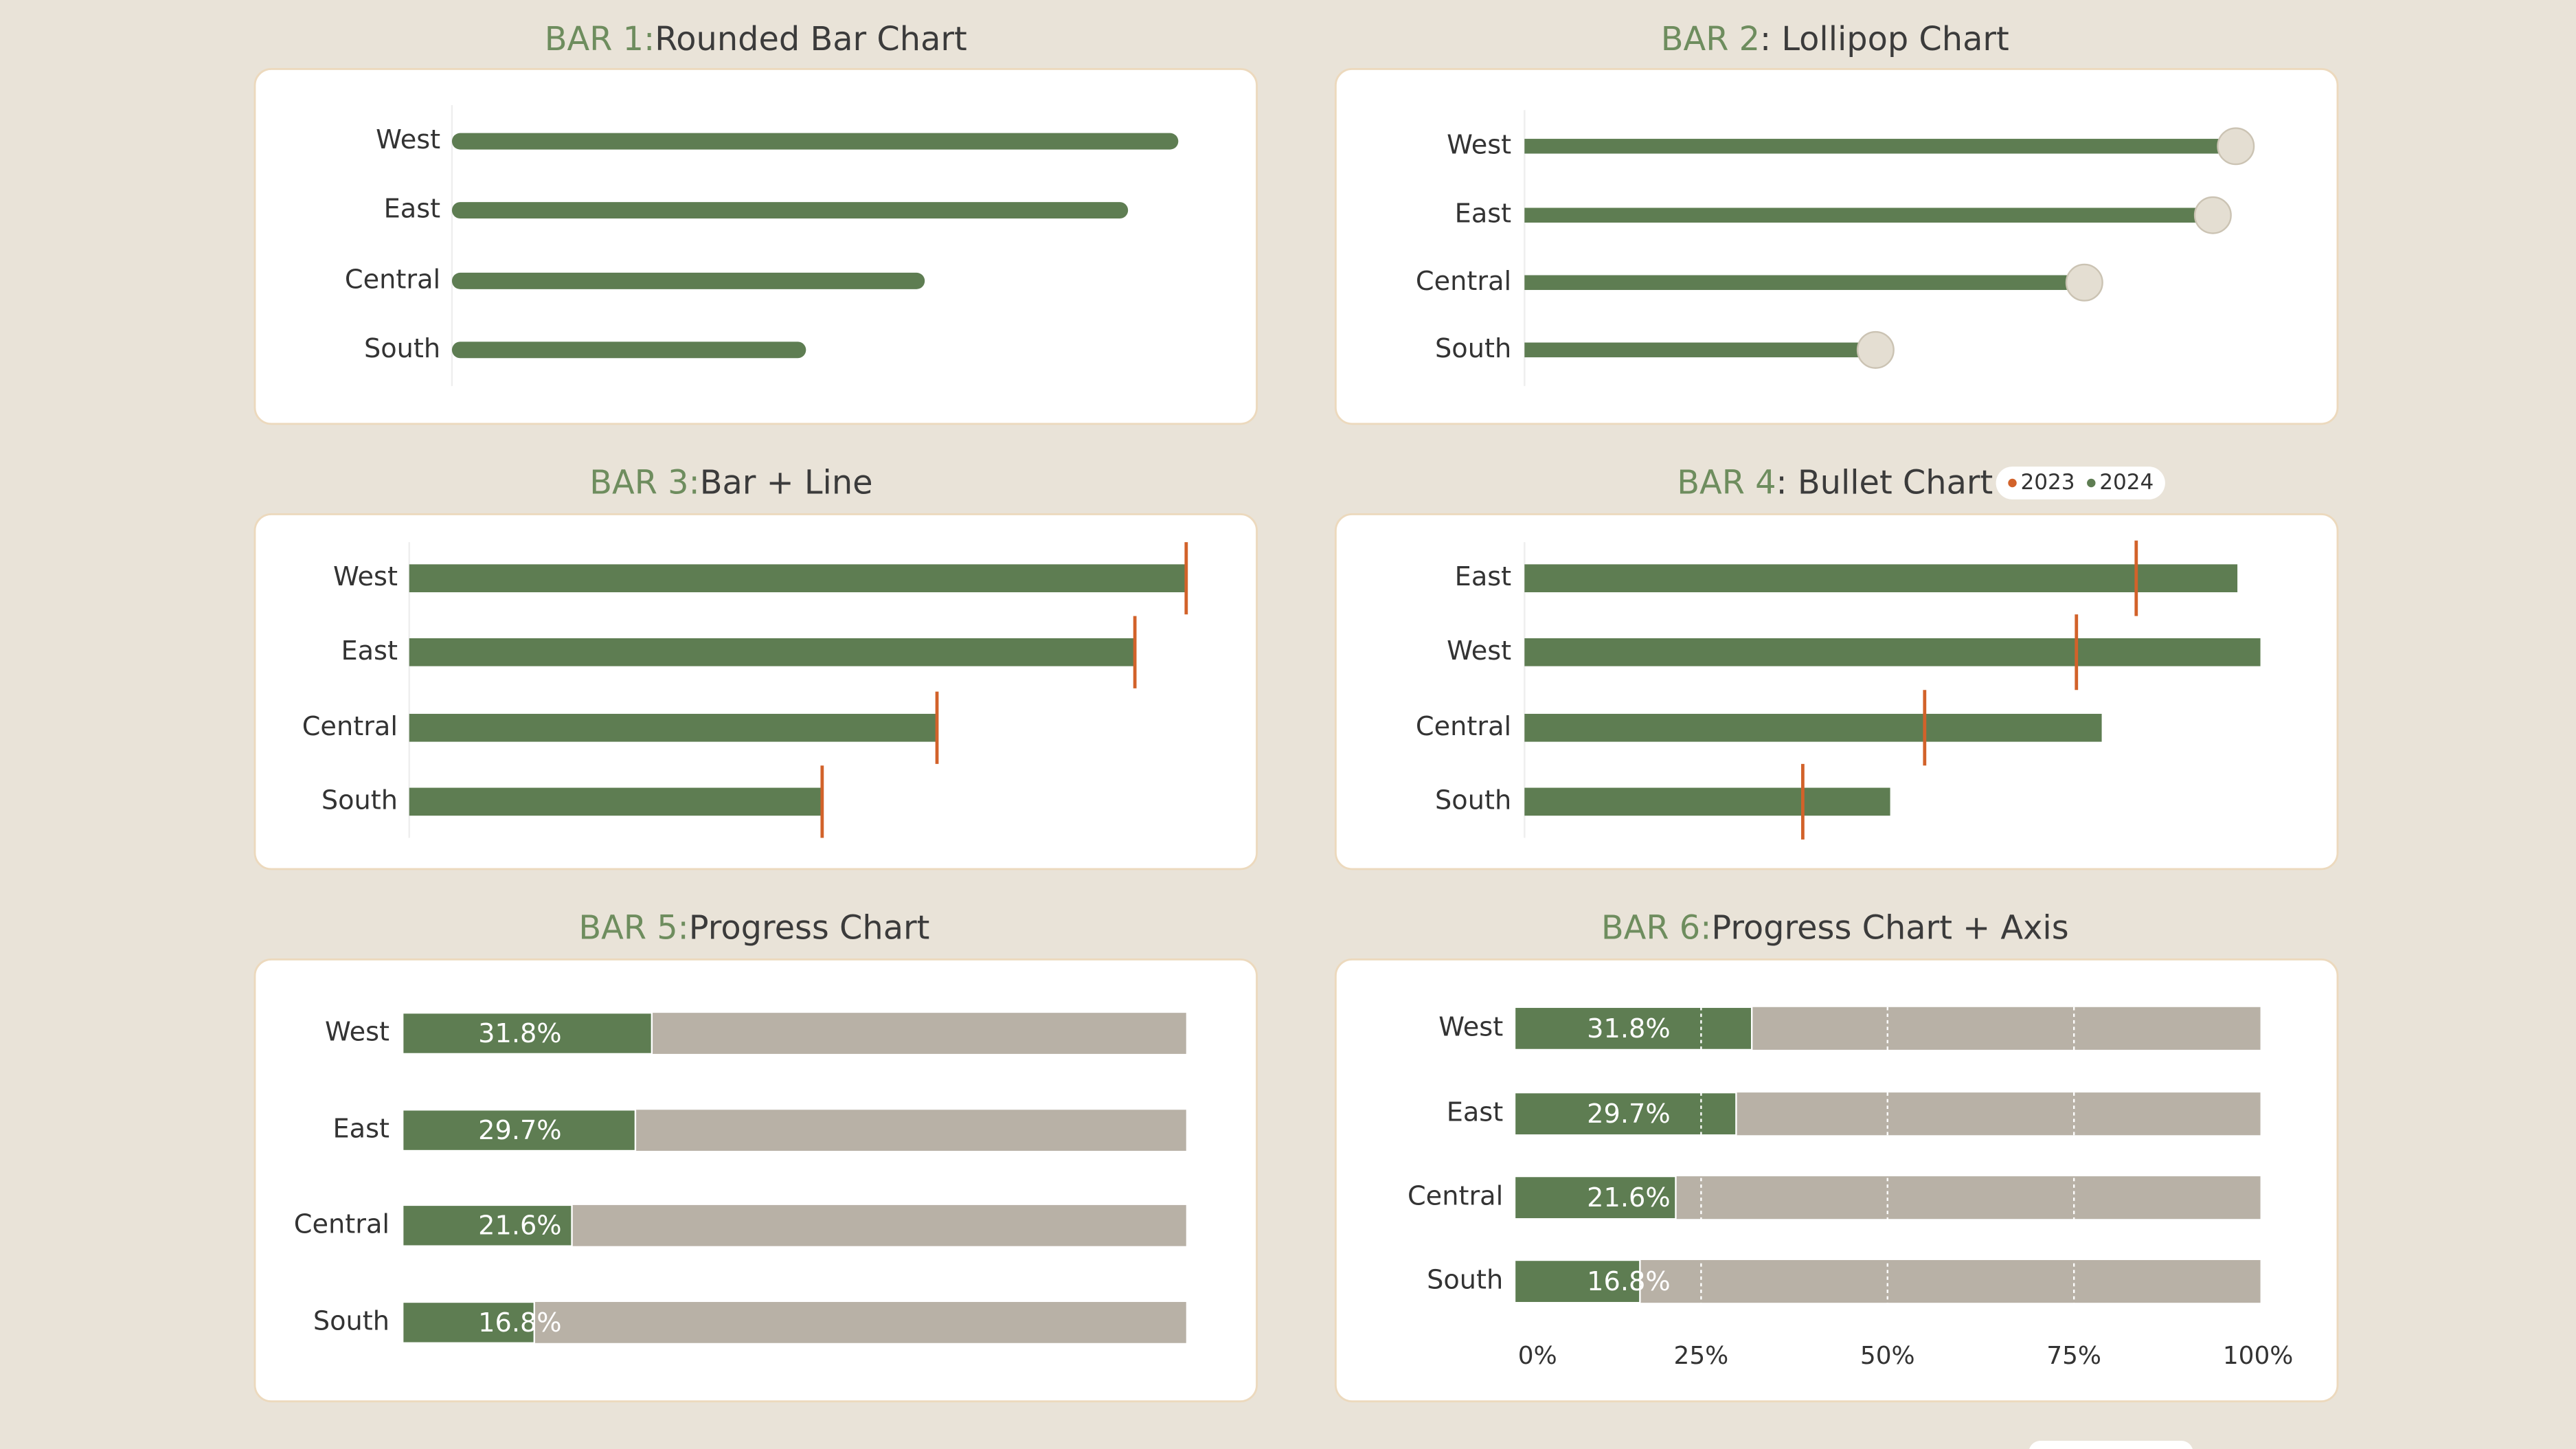 The height and width of the screenshot is (1449, 2576). I want to click on chart-title: BAR 1:Rounded Bar Chart, so click(756, 39).